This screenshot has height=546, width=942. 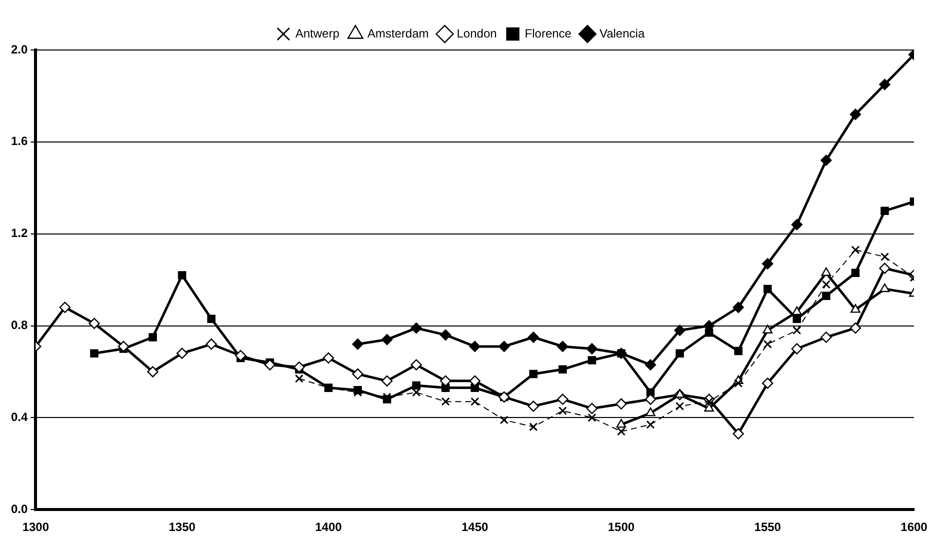 I want to click on x-tick-label: 1550, so click(x=768, y=527).